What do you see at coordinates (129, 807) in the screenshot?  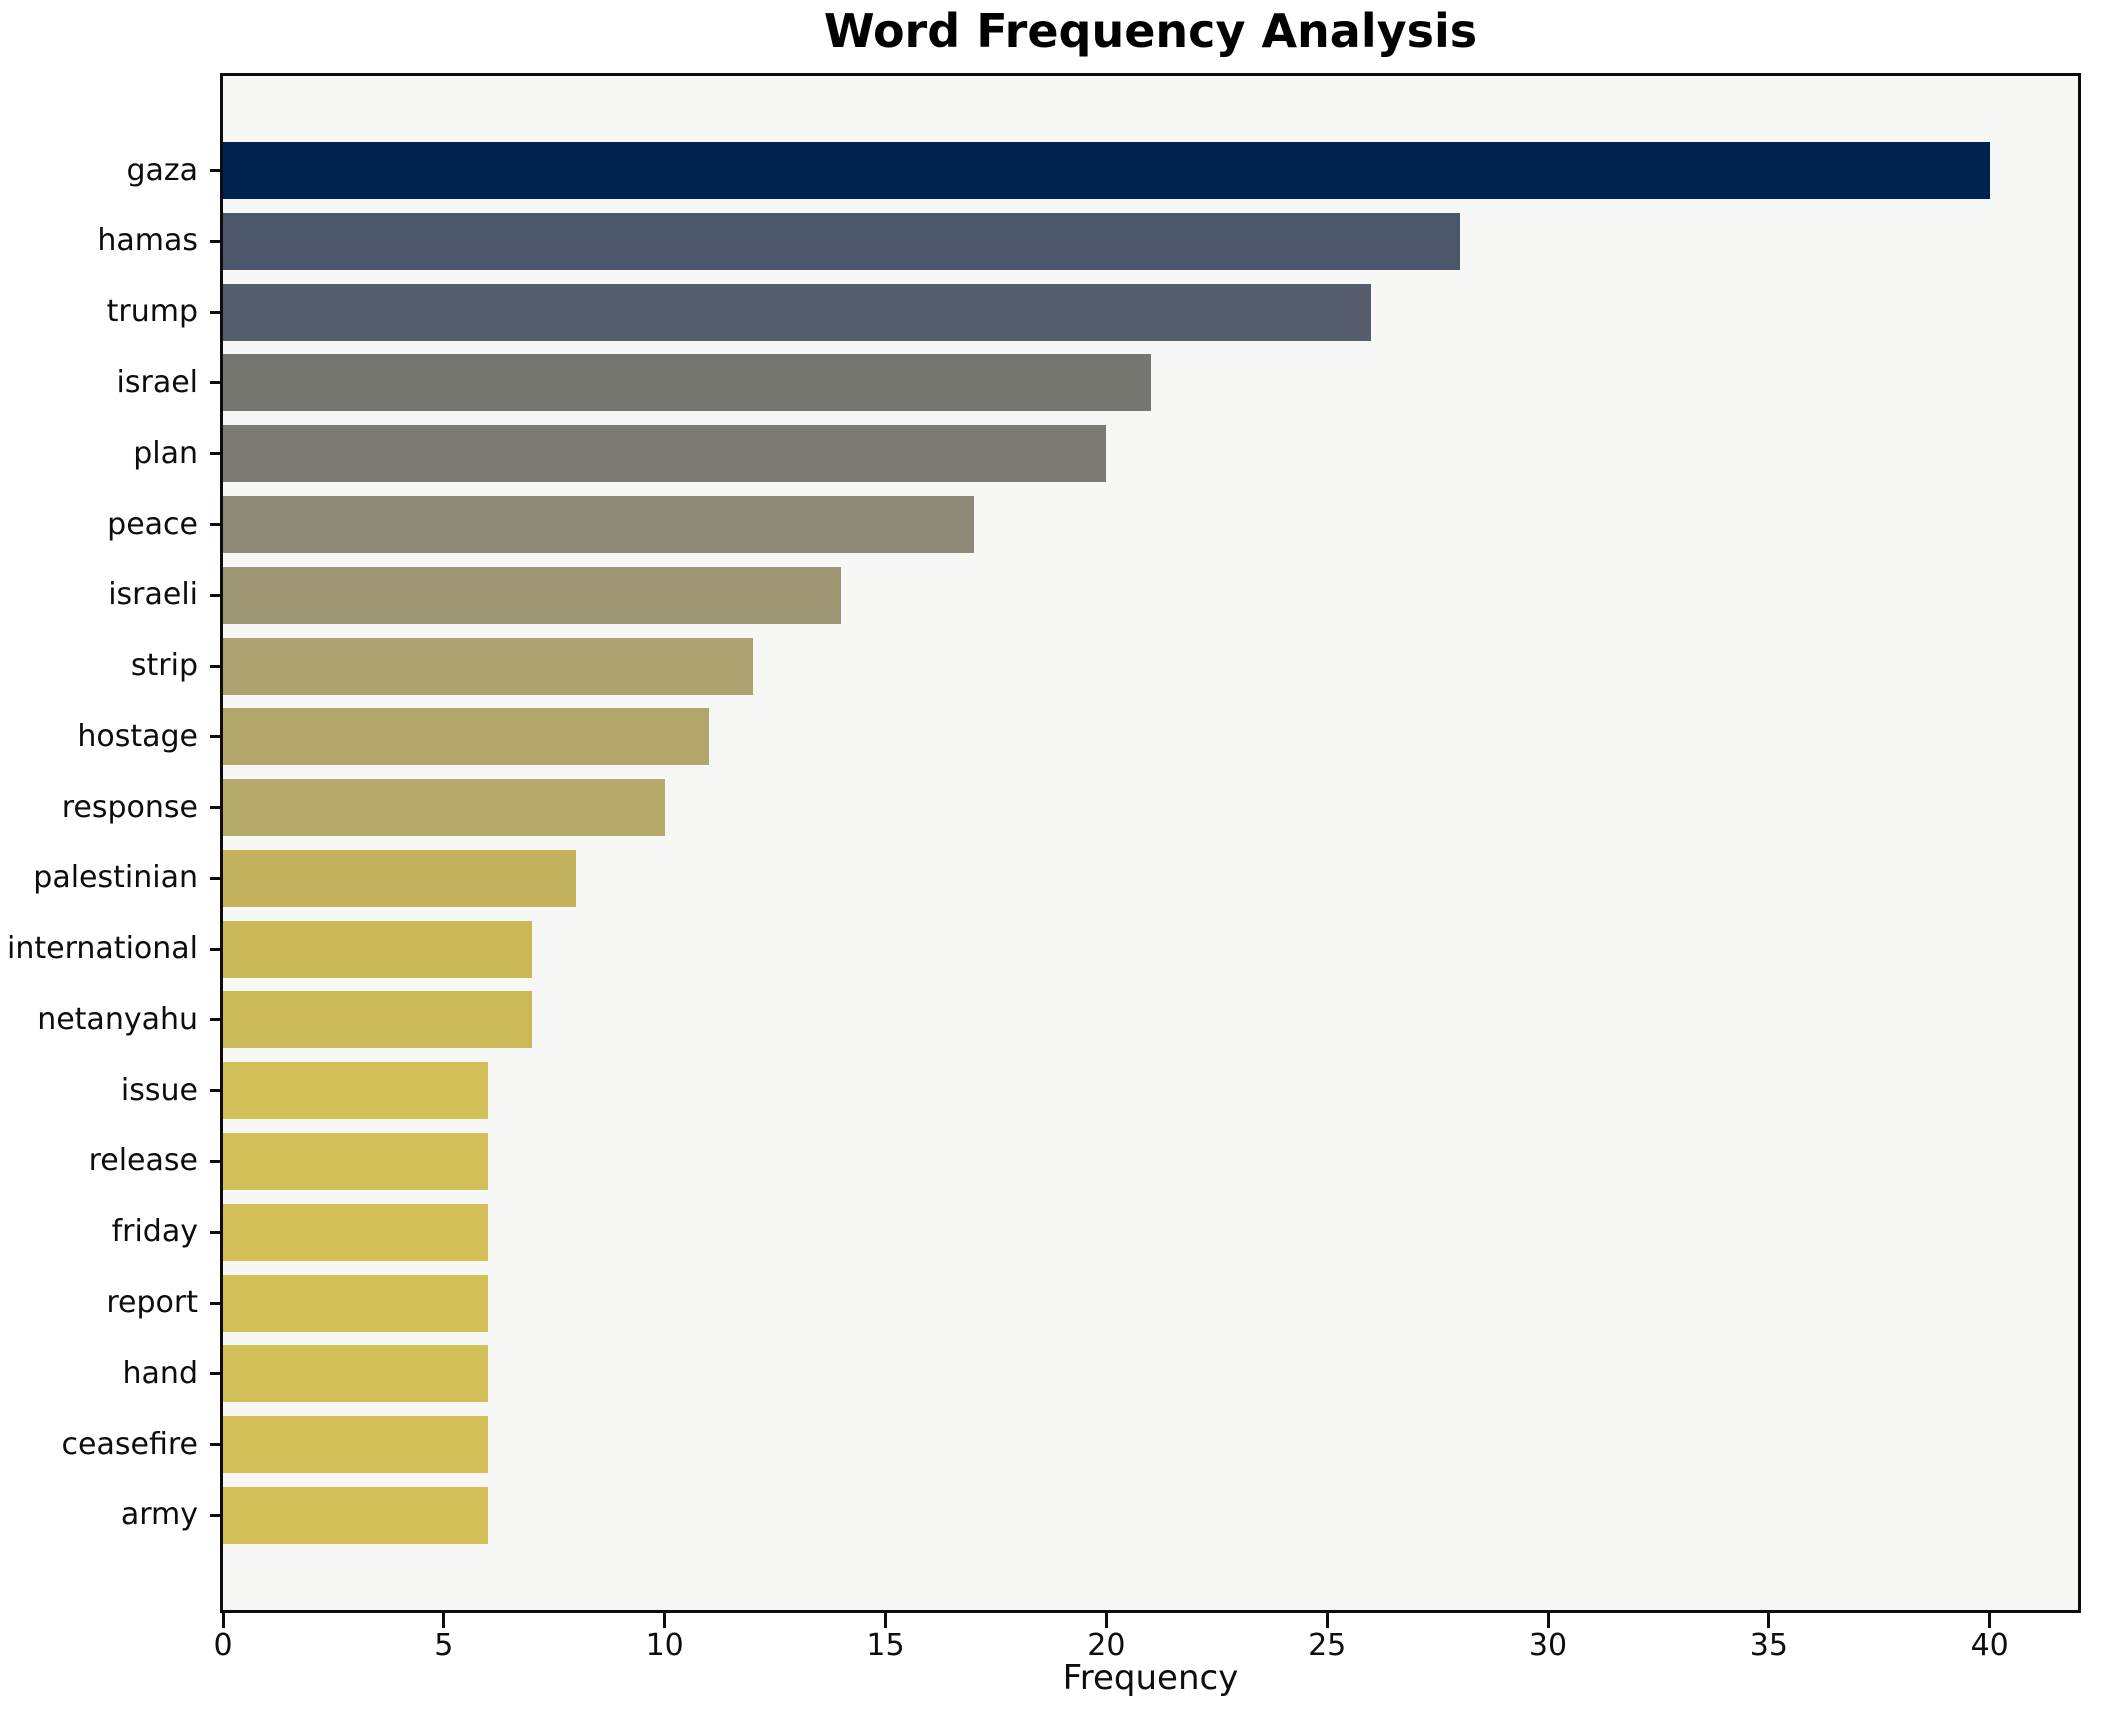 I see `y-tick-label: response` at bounding box center [129, 807].